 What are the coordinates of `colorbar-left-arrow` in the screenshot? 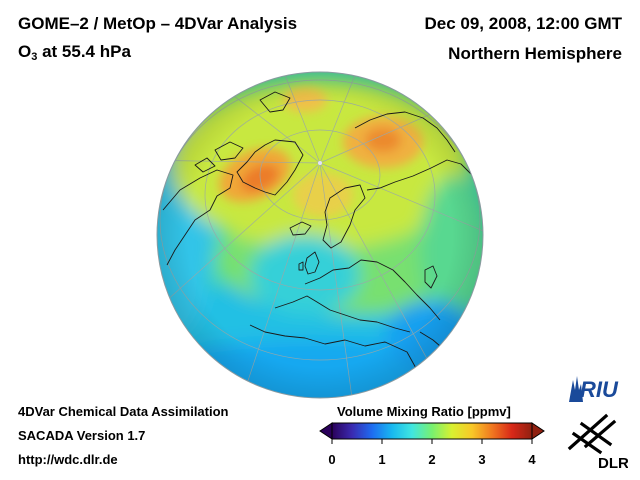 It's located at (326, 431).